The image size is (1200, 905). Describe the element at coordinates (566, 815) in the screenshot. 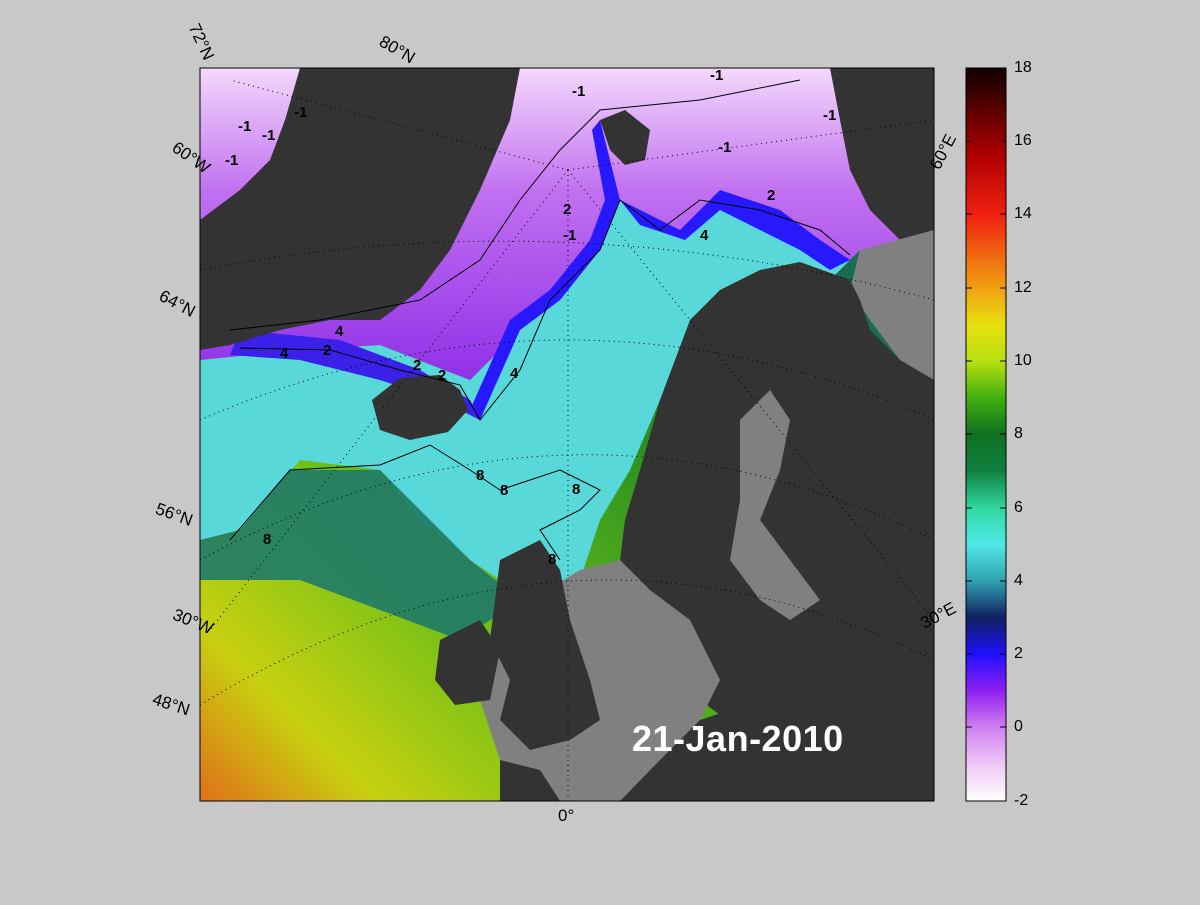

I see `lon-label-0: 0°` at that location.